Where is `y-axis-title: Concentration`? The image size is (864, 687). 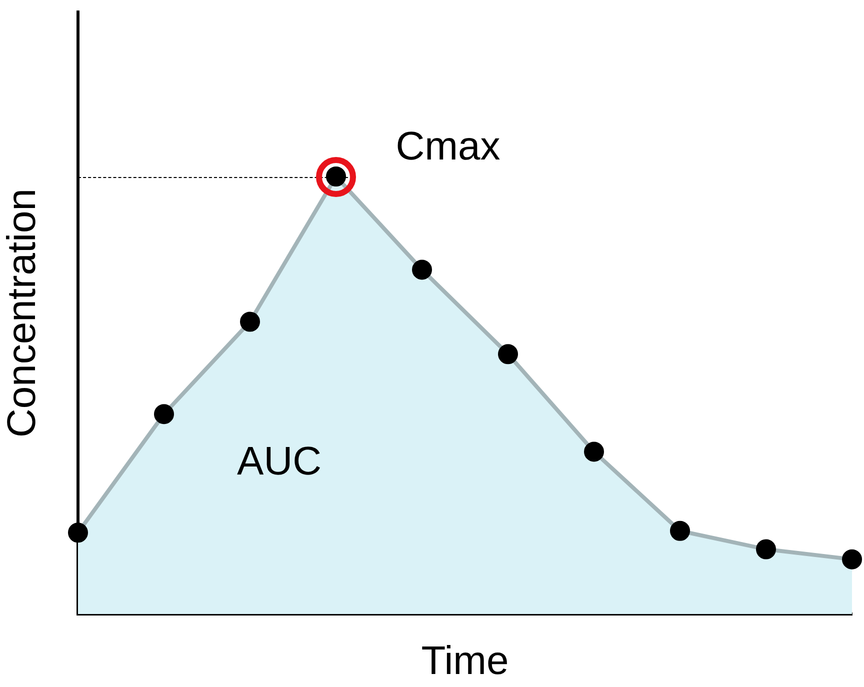
y-axis-title: Concentration is located at coordinates (22, 313).